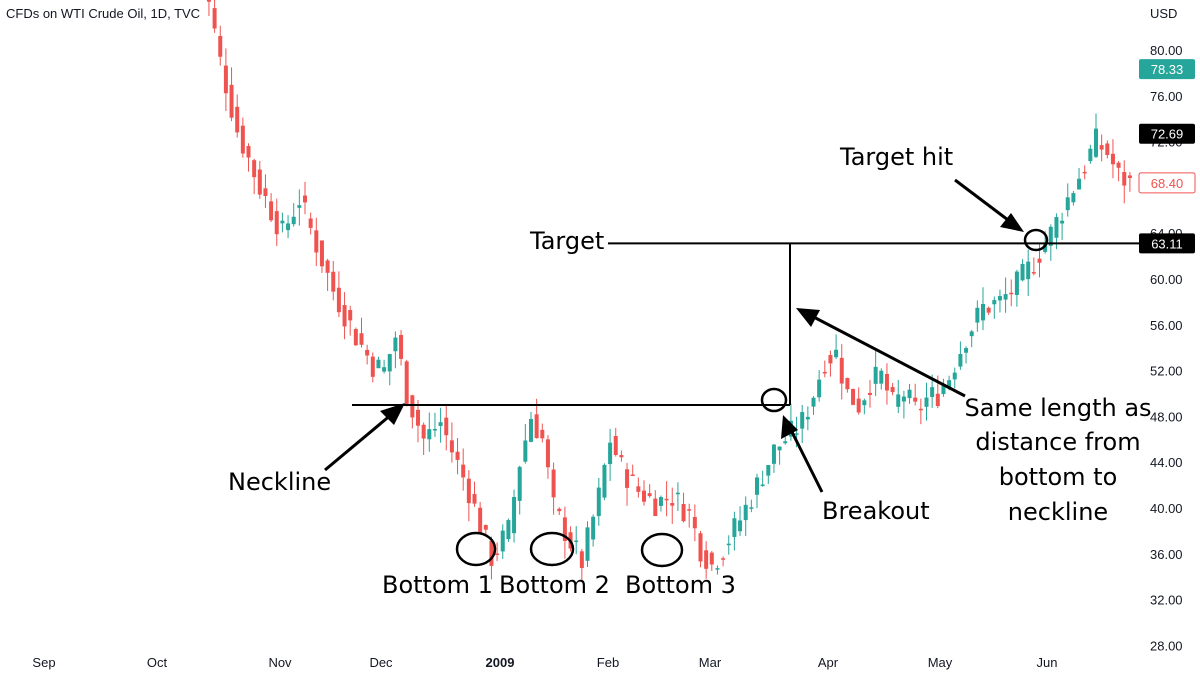  I want to click on y-tick-label: 36.00, so click(1166, 554).